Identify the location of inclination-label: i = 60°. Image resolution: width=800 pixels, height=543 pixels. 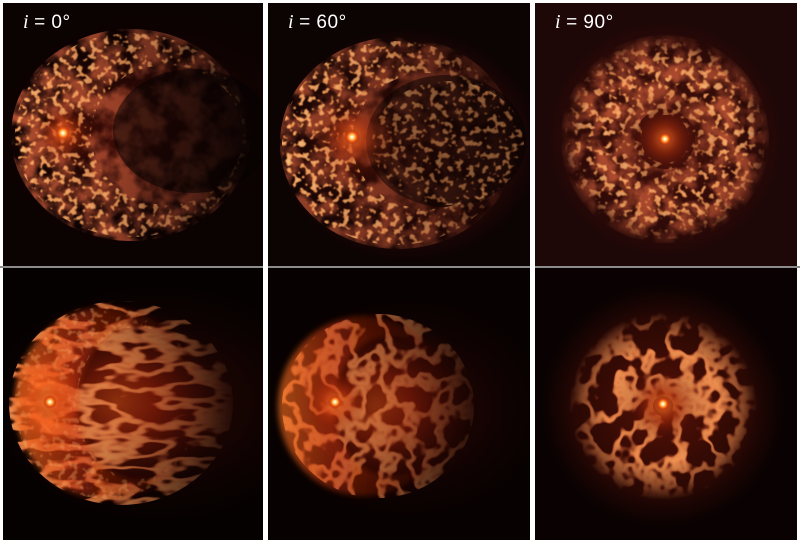
(317, 22).